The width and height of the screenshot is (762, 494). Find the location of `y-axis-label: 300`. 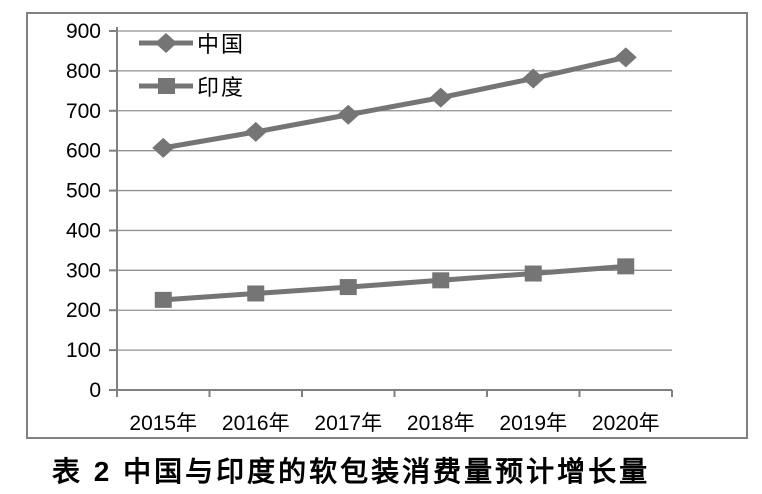

y-axis-label: 300 is located at coordinates (83, 270).